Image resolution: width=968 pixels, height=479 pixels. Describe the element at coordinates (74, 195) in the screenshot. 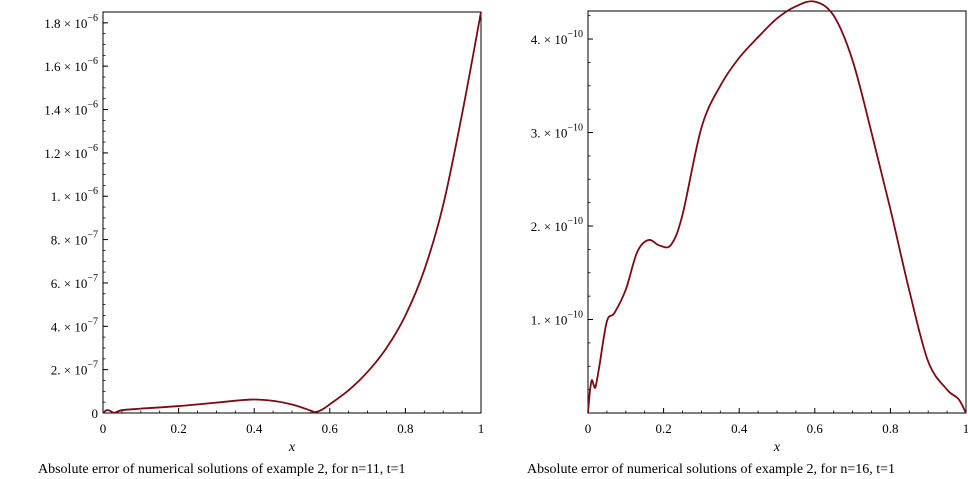

I see `y-tick-label: 1. × 10−6` at that location.